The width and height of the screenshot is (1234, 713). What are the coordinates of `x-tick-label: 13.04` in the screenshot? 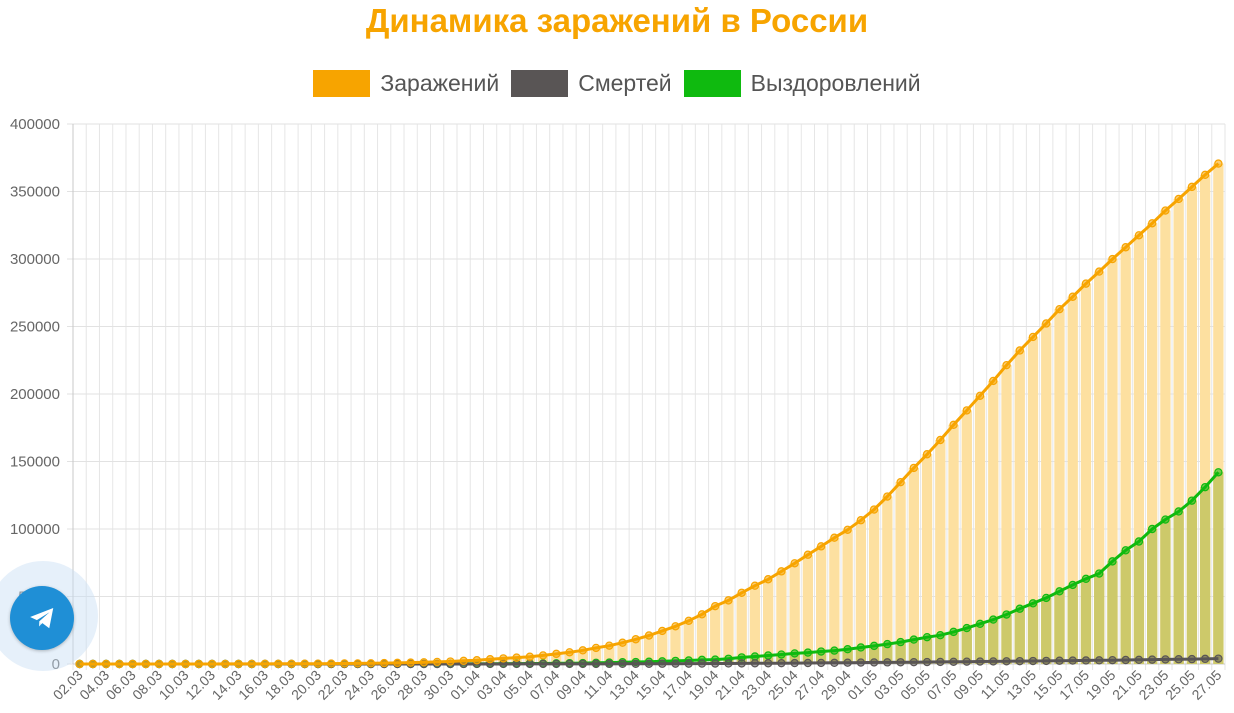 It's located at (624, 685).